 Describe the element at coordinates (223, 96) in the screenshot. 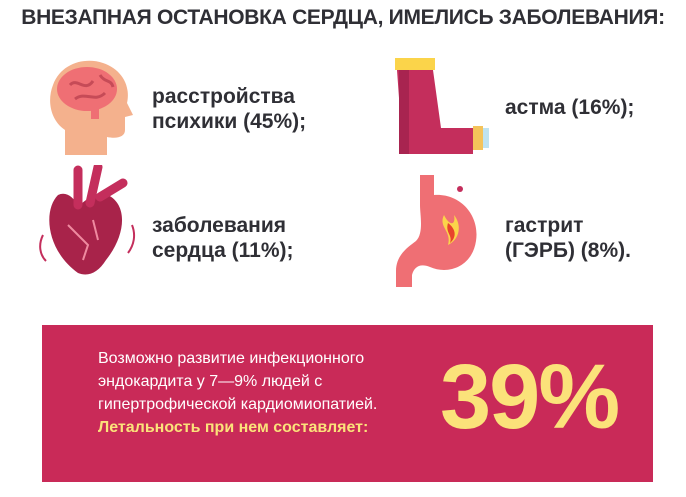

I see `item-label: расстройства` at that location.